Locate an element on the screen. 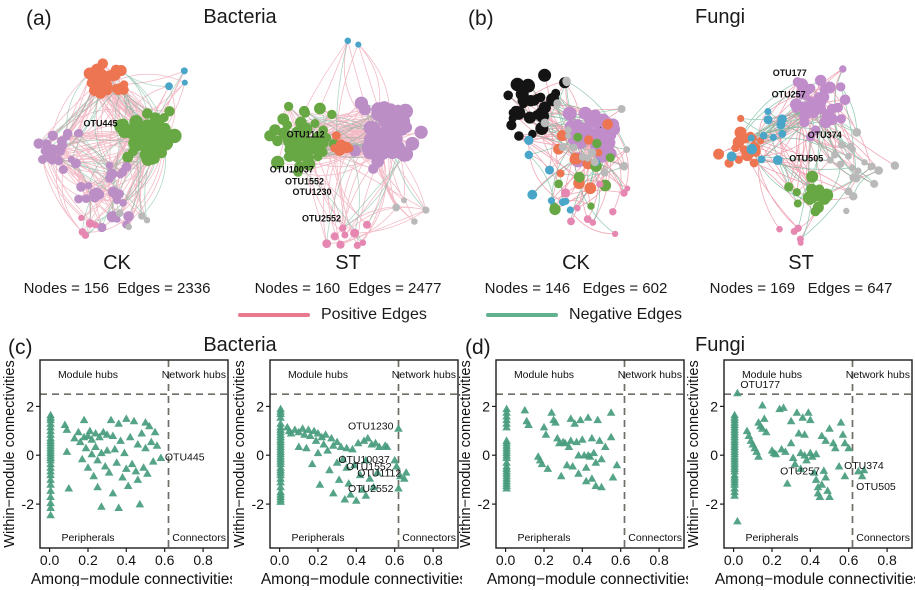 This screenshot has height=590, width=915. panel-b-tag: (b) is located at coordinates (481, 18).